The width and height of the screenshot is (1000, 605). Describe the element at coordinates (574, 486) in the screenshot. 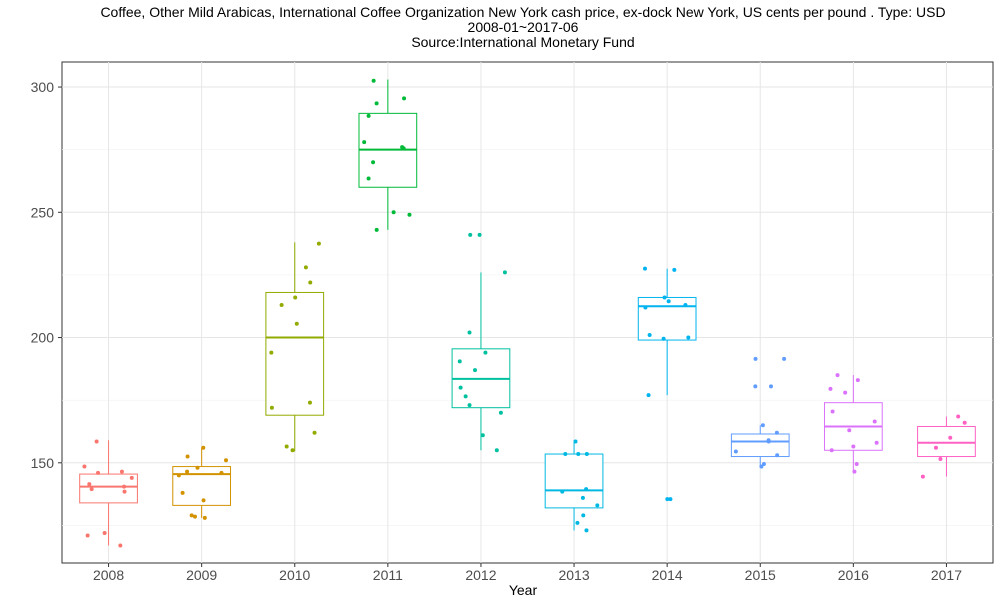

I see `box-group-2013` at that location.